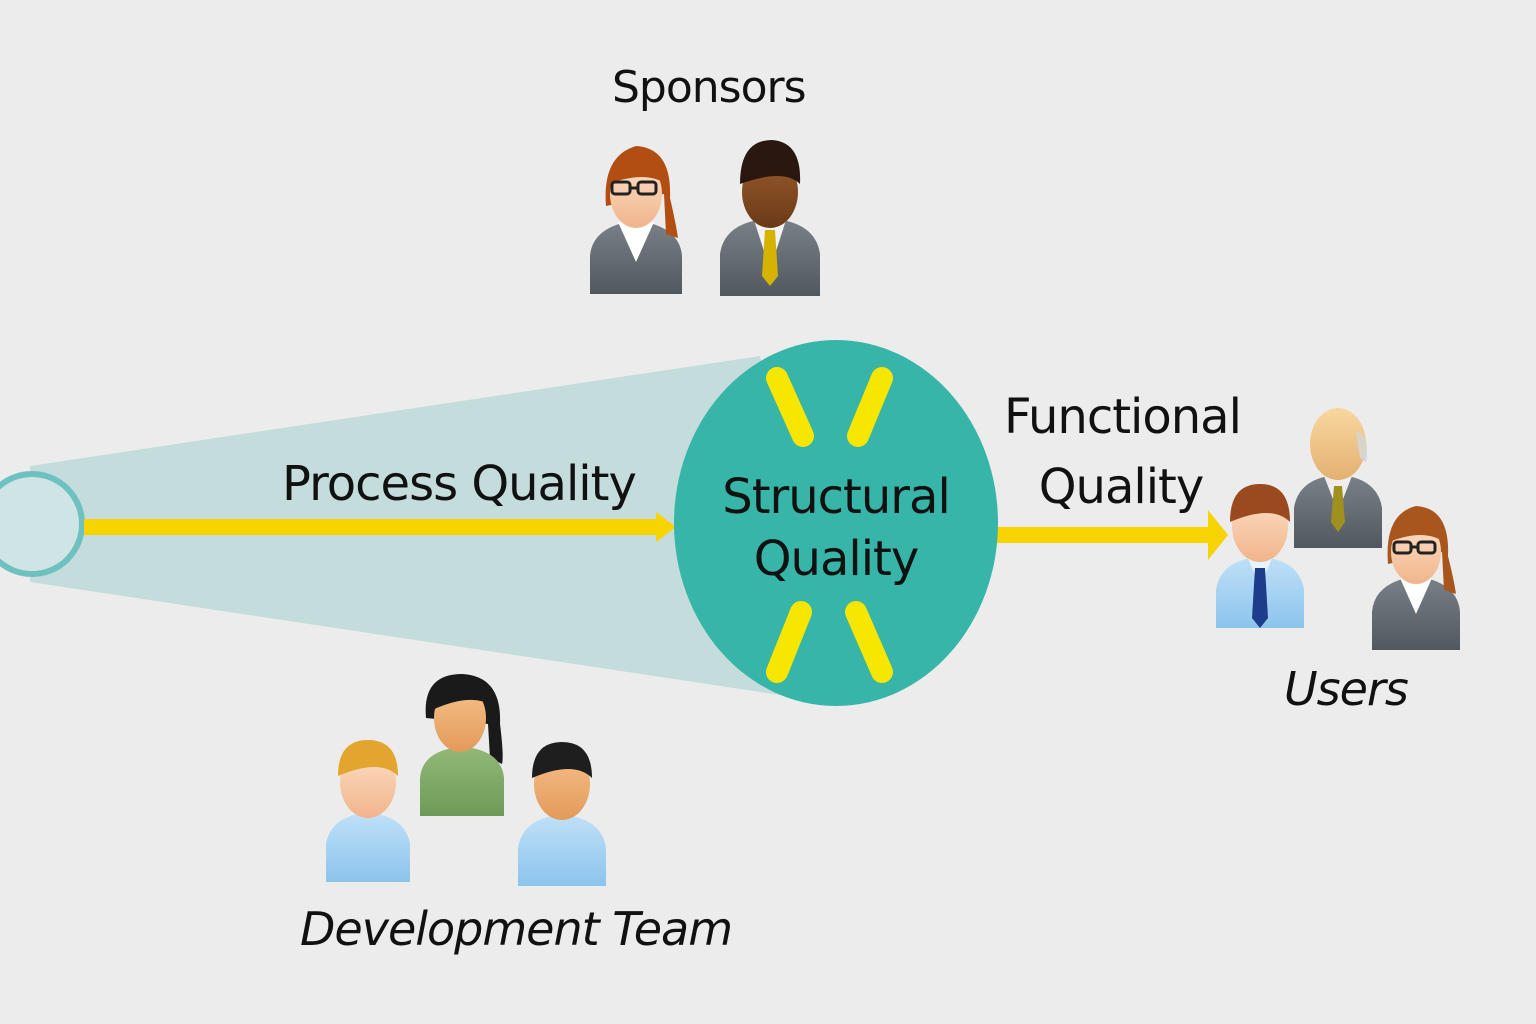 This screenshot has height=1024, width=1536. Describe the element at coordinates (372, 527) in the screenshot. I see `process-arrow-shaft` at that location.